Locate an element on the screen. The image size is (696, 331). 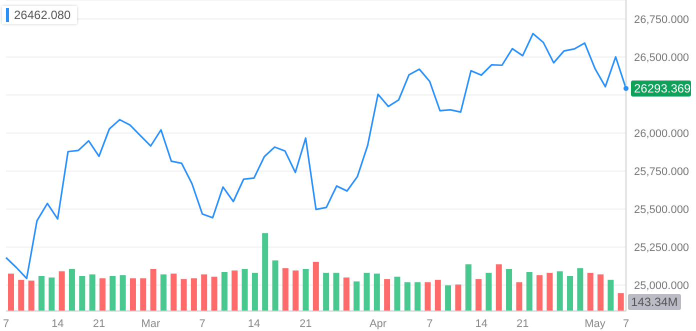
data-label: 26293.369 is located at coordinates (663, 88).